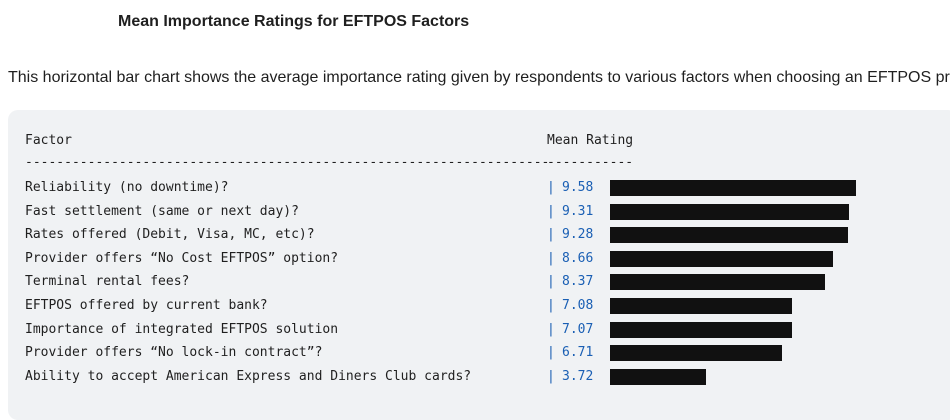 The height and width of the screenshot is (420, 950). Describe the element at coordinates (174, 353) in the screenshot. I see `factor: Provider offers “No lock-in contract”?` at that location.